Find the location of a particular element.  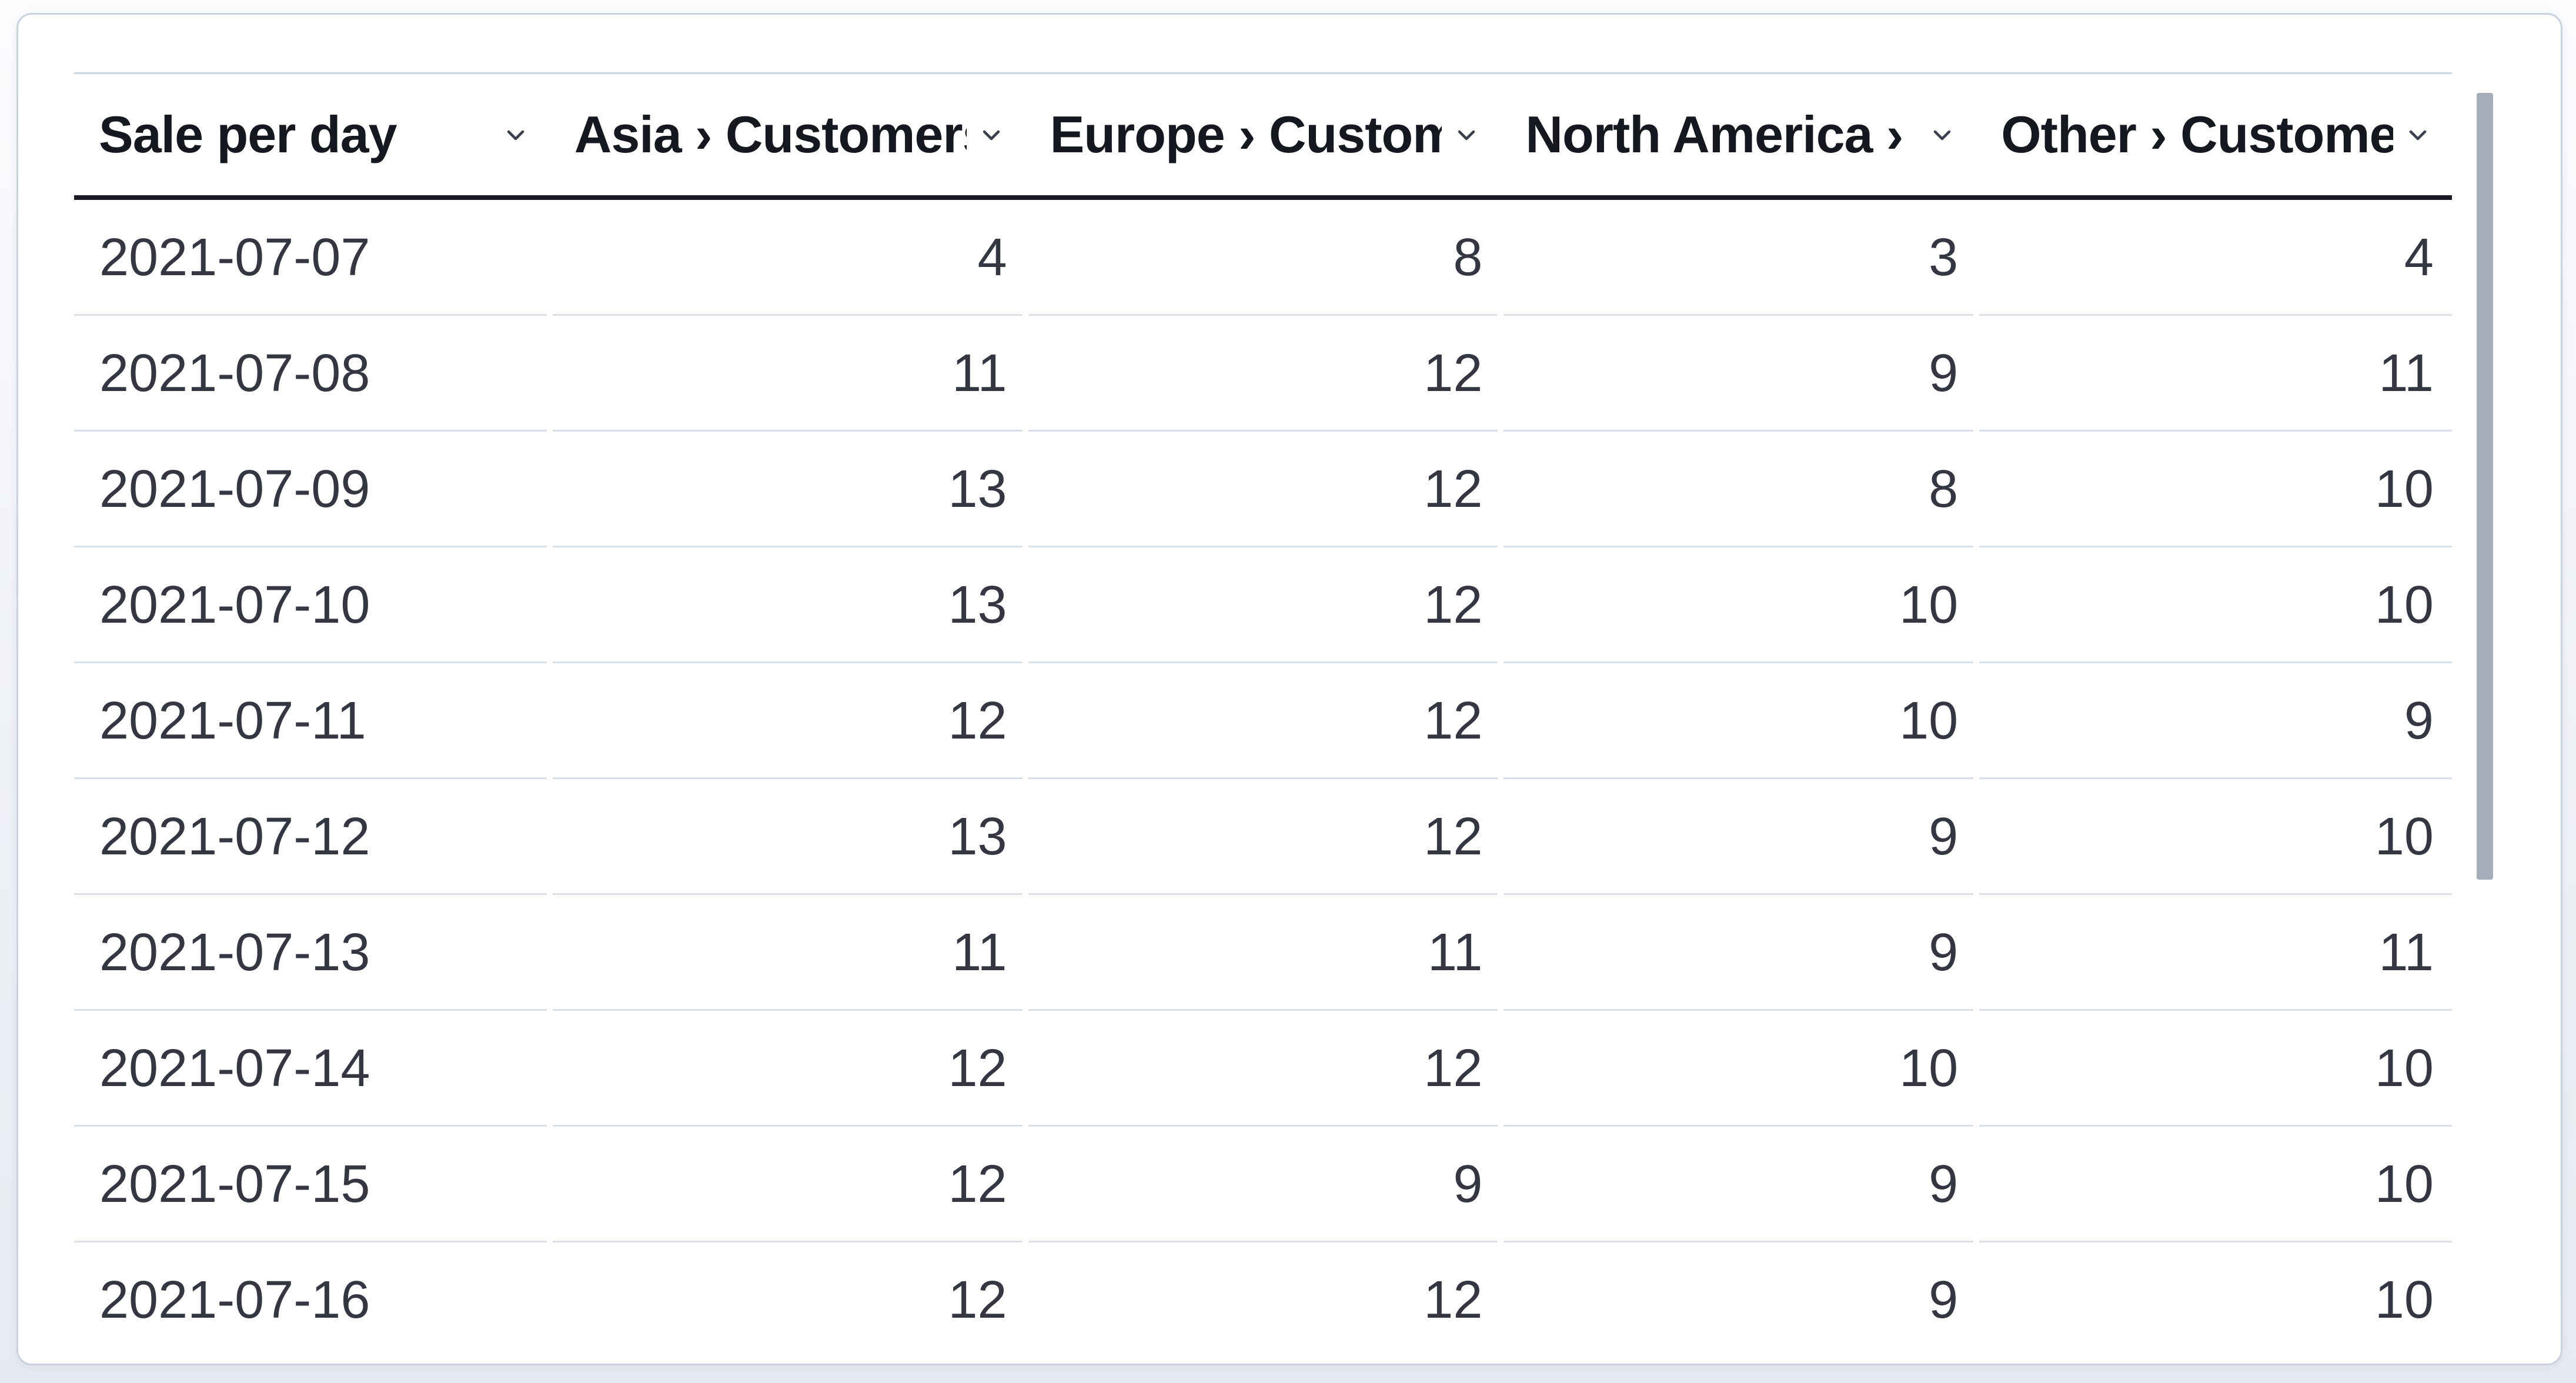

column-header-3: North America › Customers is located at coordinates (1738, 134).